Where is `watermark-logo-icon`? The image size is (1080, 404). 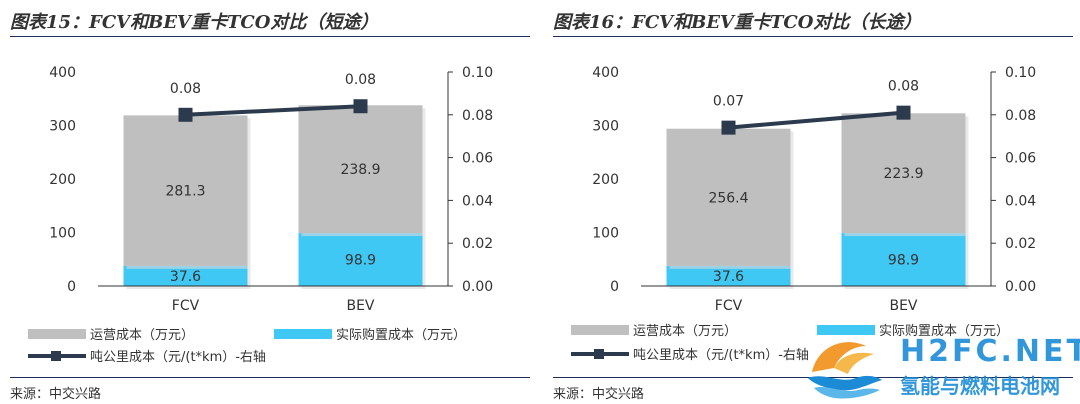
watermark-logo-icon is located at coordinates (845, 370).